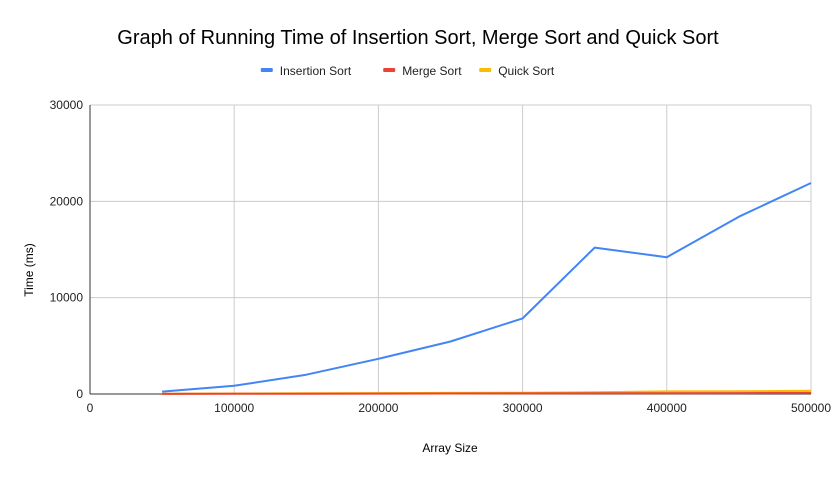 This screenshot has width=838, height=486. I want to click on legend-swatch-insertion-sort, so click(266, 70).